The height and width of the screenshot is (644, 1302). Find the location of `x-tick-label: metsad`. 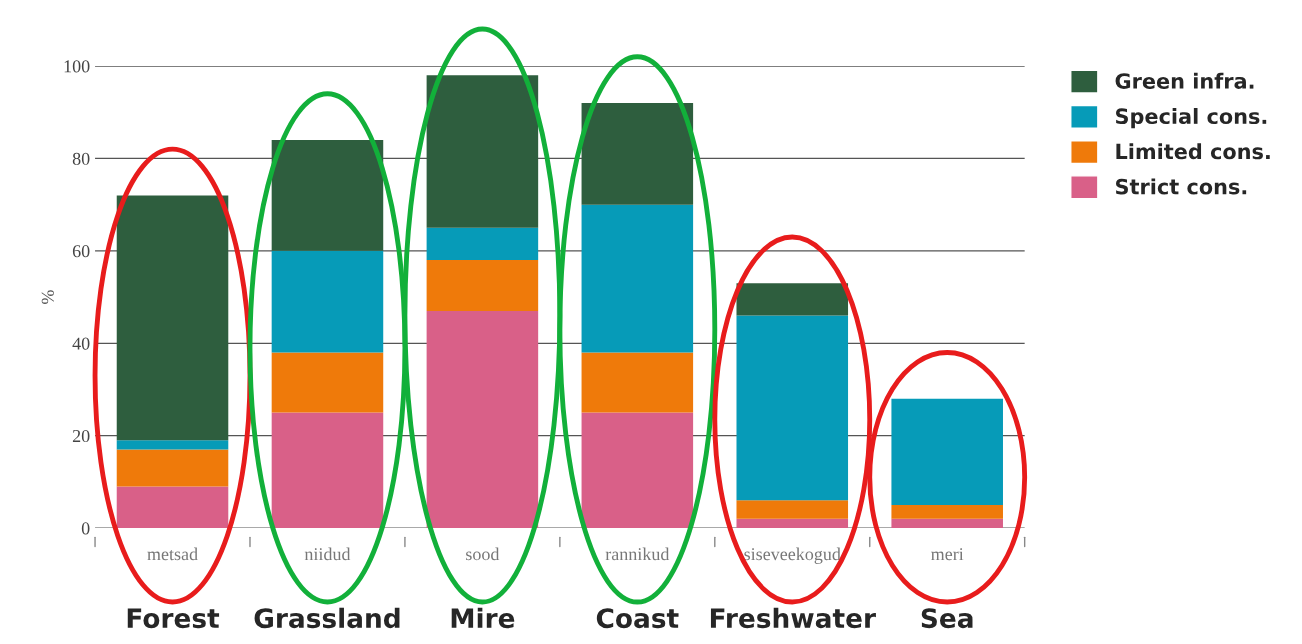

x-tick-label: metsad is located at coordinates (172, 554).